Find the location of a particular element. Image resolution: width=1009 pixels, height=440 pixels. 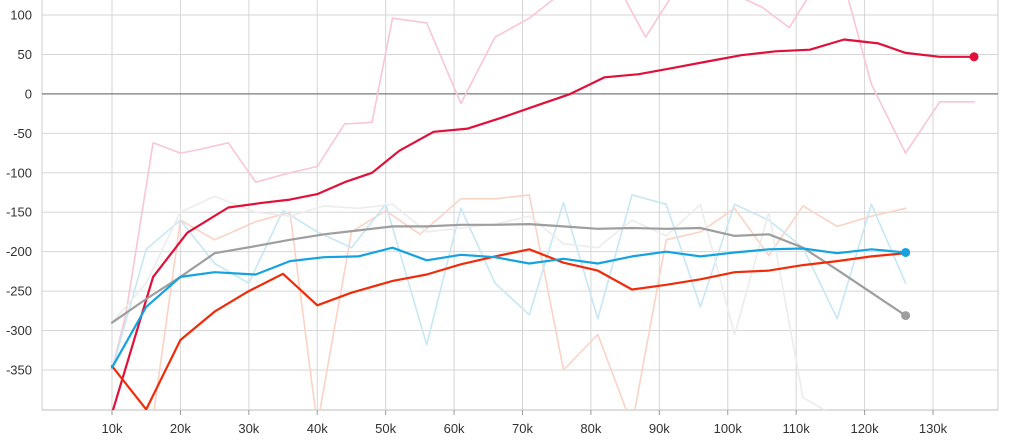

y-tick-label: 100 is located at coordinates (21, 15).